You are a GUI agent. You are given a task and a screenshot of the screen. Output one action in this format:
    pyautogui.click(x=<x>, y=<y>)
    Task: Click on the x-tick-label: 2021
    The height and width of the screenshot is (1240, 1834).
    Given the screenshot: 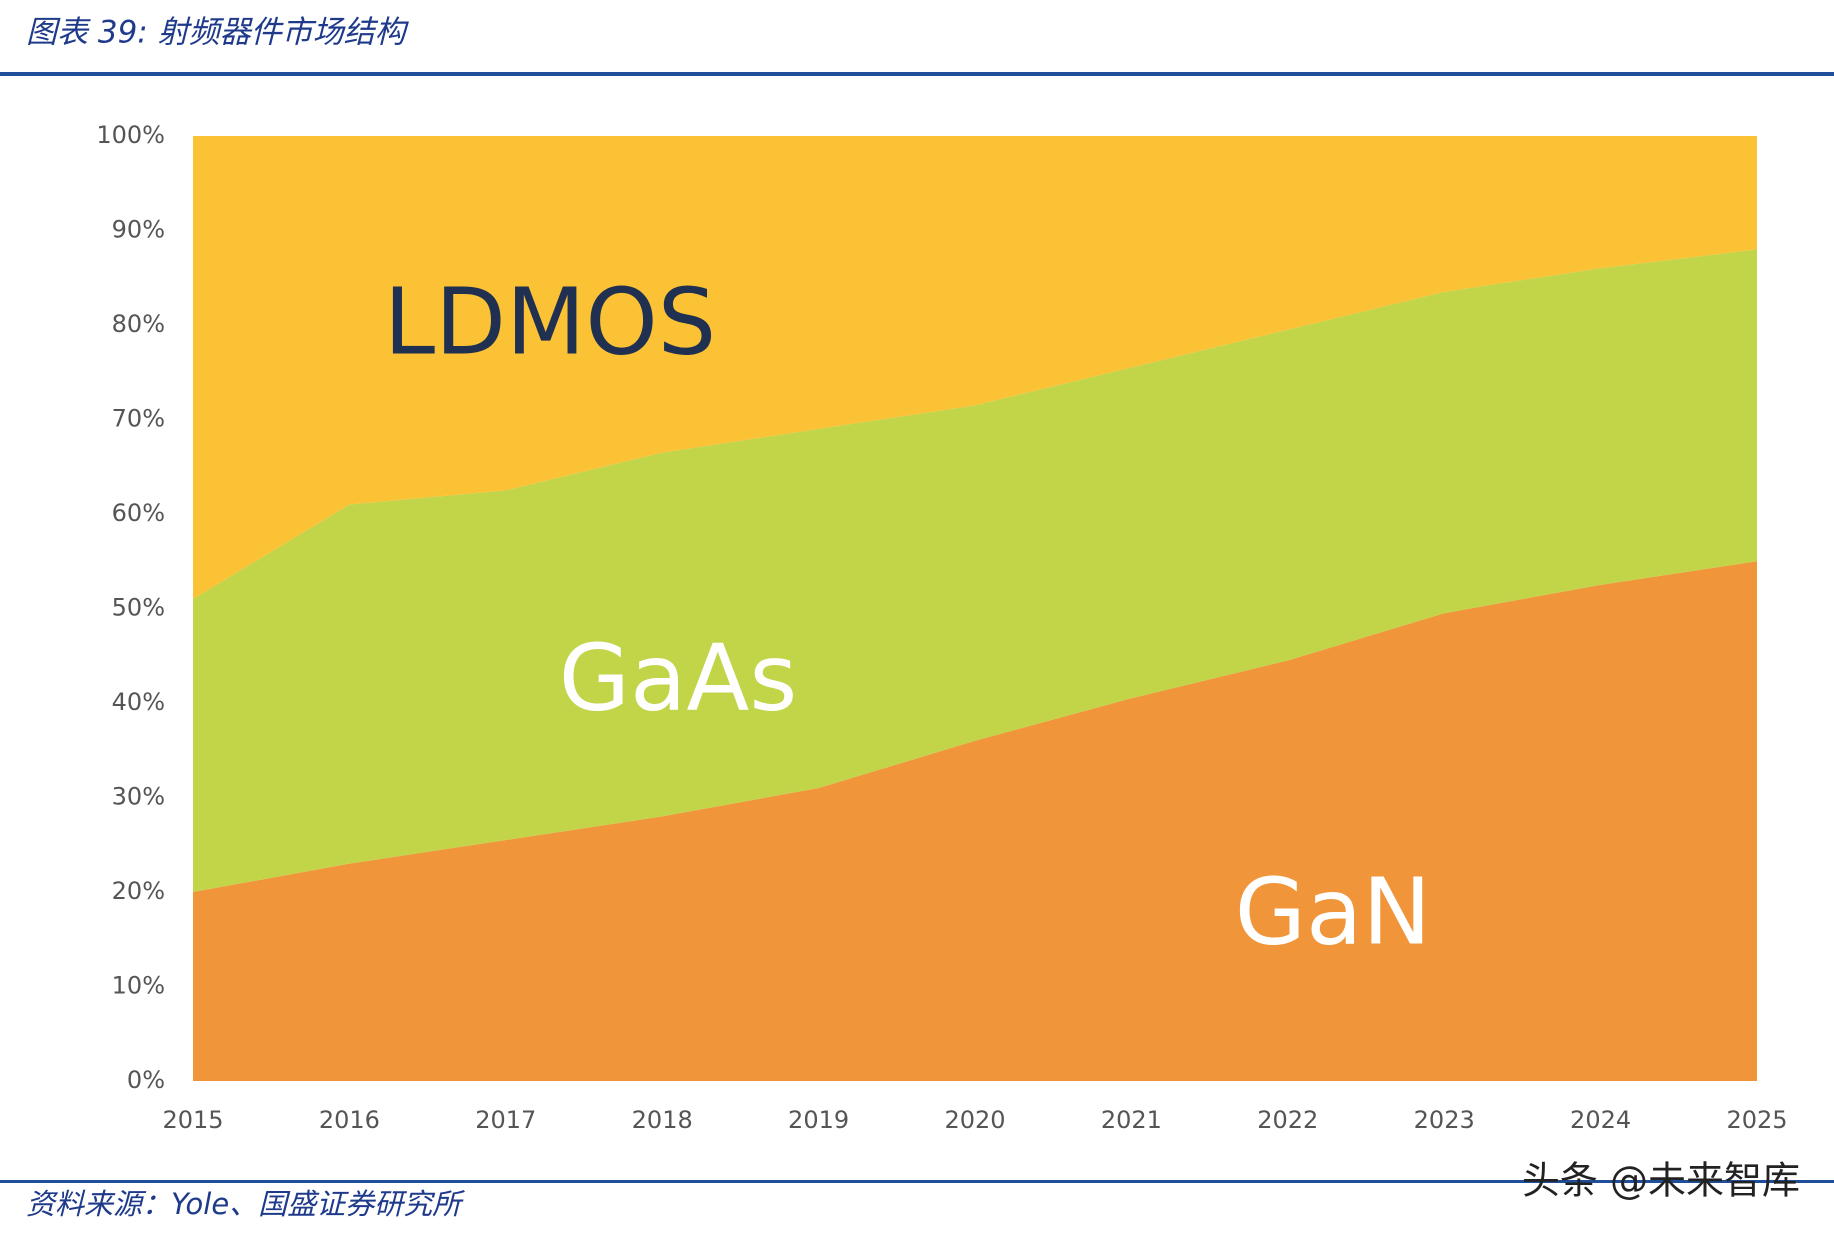 What is the action you would take?
    pyautogui.click(x=1131, y=1120)
    